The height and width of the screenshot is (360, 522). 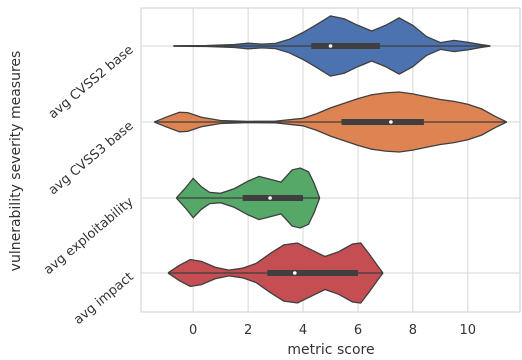 I want to click on x-tick-label: 0, so click(x=193, y=330).